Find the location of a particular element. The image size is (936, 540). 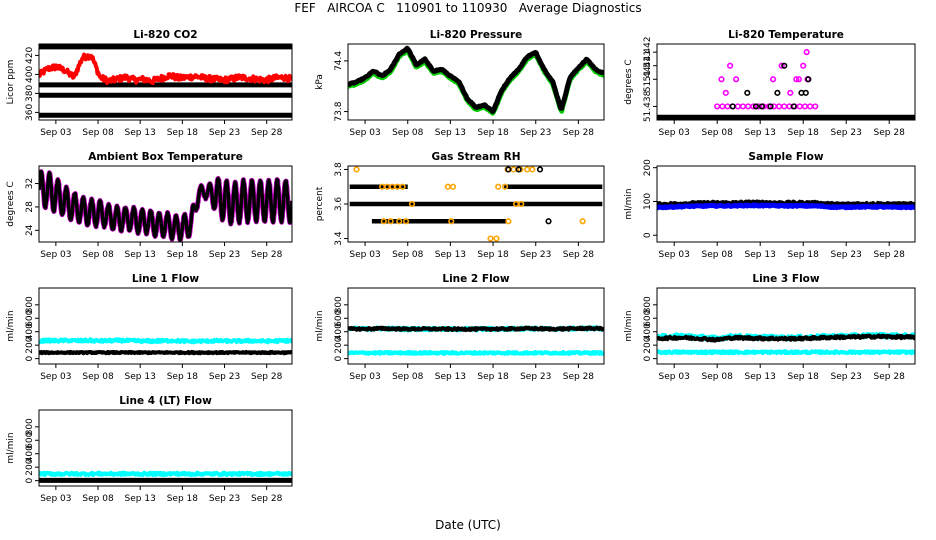

chart-title: Gas Stream RH is located at coordinates (475, 157).